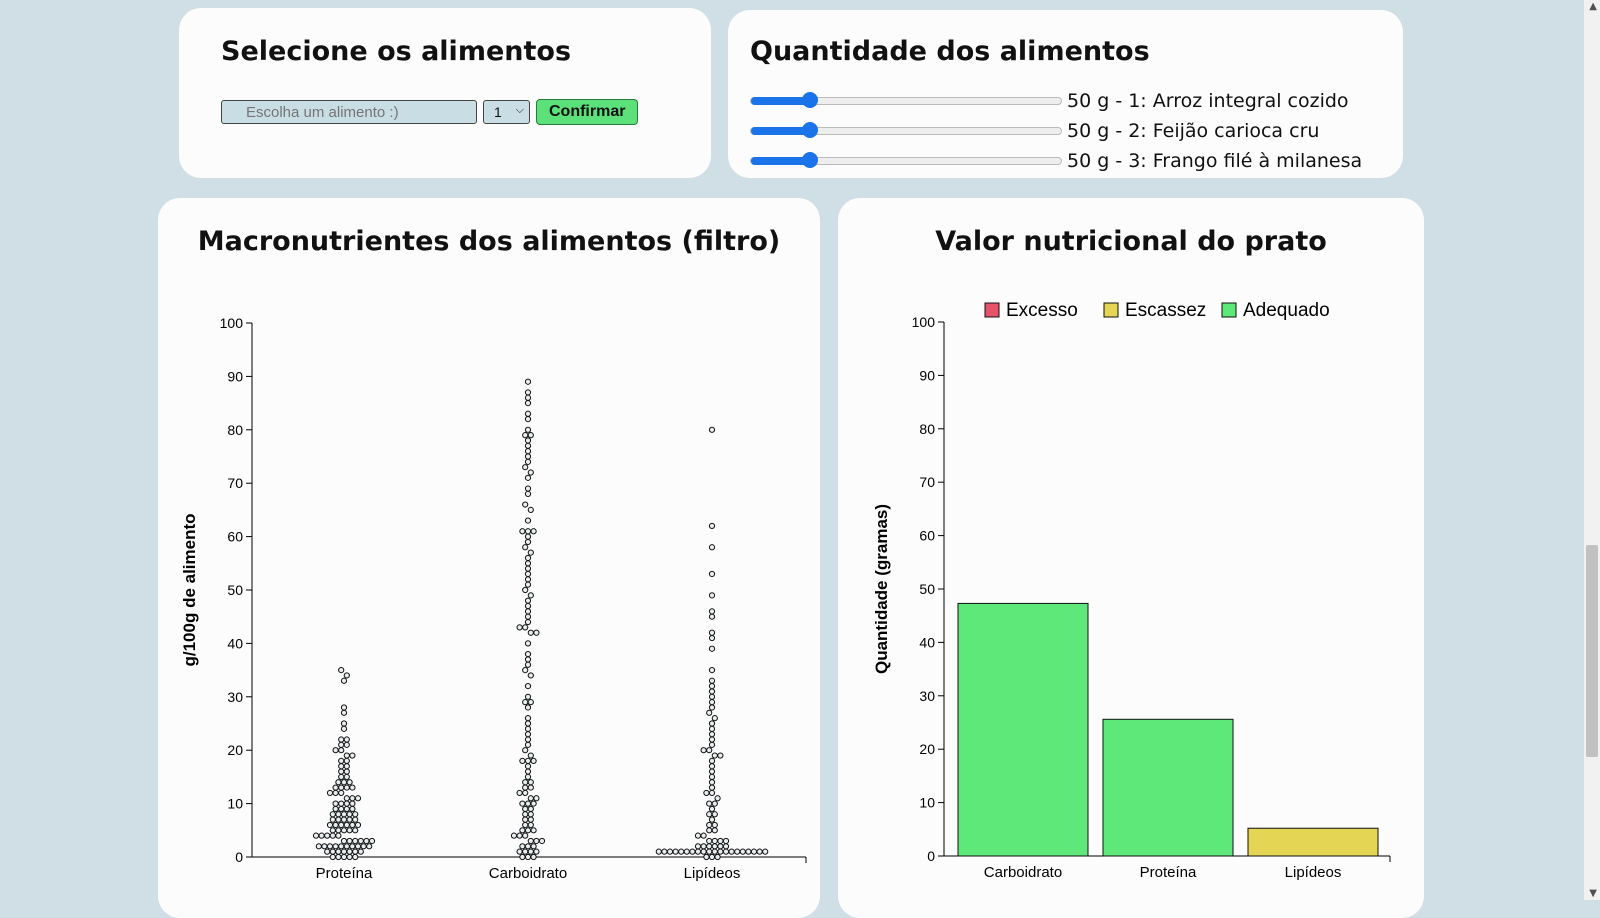 The height and width of the screenshot is (918, 1600). Describe the element at coordinates (1208, 101) in the screenshot. I see `quantity-slider-label: 50 g - 1: Arroz integral cozido` at that location.